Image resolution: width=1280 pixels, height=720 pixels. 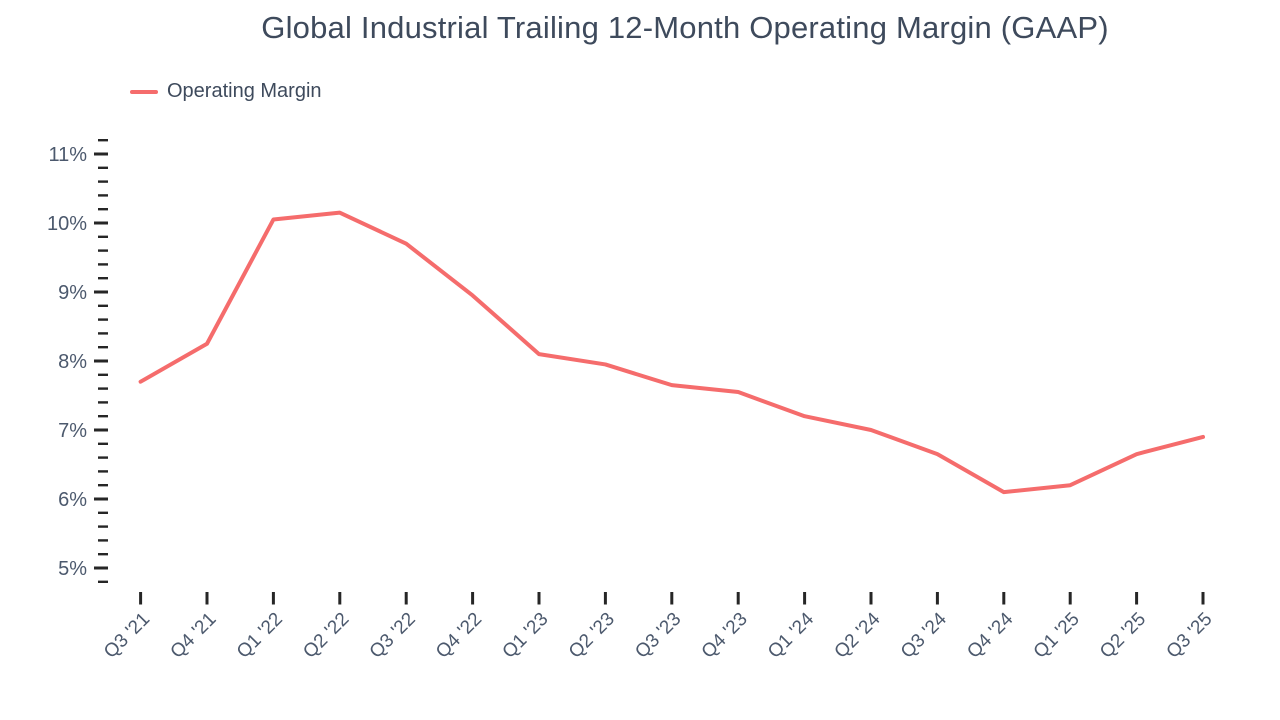 What do you see at coordinates (791, 635) in the screenshot?
I see `x-axis-tick-label: Q1 '24` at bounding box center [791, 635].